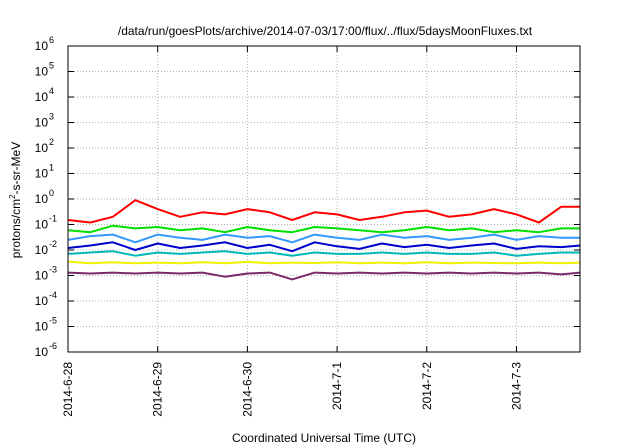 This screenshot has width=640, height=448. I want to click on x-tick-label: 2014-7-1, so click(337, 386).